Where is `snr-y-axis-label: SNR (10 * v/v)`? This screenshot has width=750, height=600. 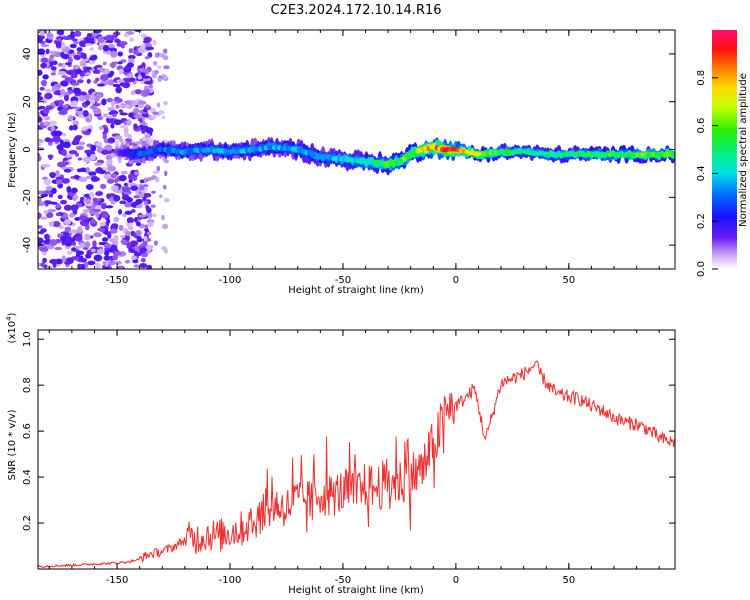
snr-y-axis-label: SNR (10 * v/v) is located at coordinates (12, 444).